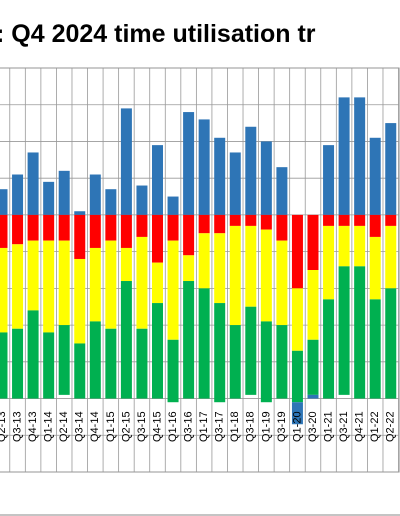 The width and height of the screenshot is (400, 516). I want to click on x-tick-label: Q3-17, so click(220, 426).